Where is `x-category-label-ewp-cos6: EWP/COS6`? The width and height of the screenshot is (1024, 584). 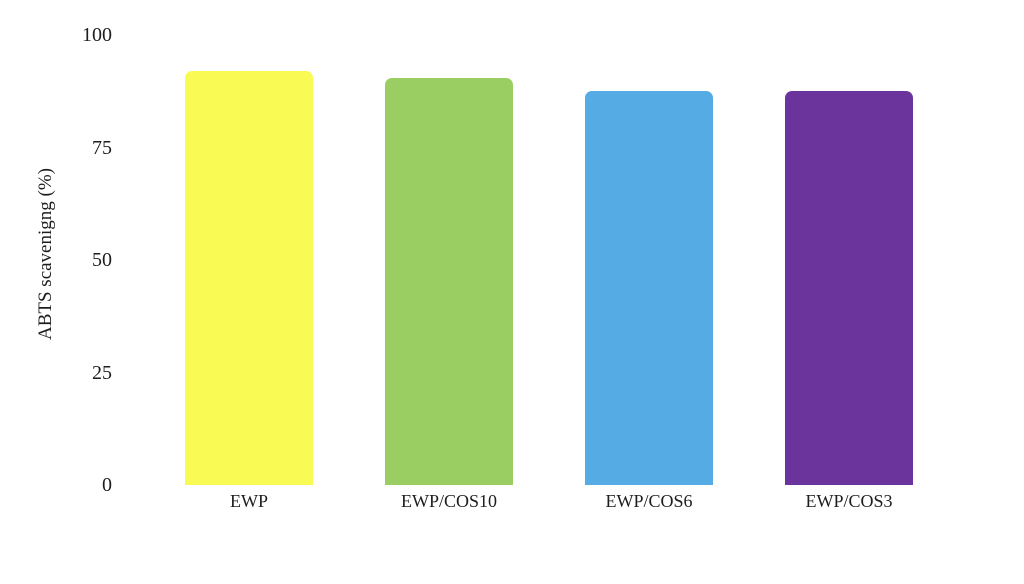
x-category-label-ewp-cos6: EWP/COS6 is located at coordinates (649, 501).